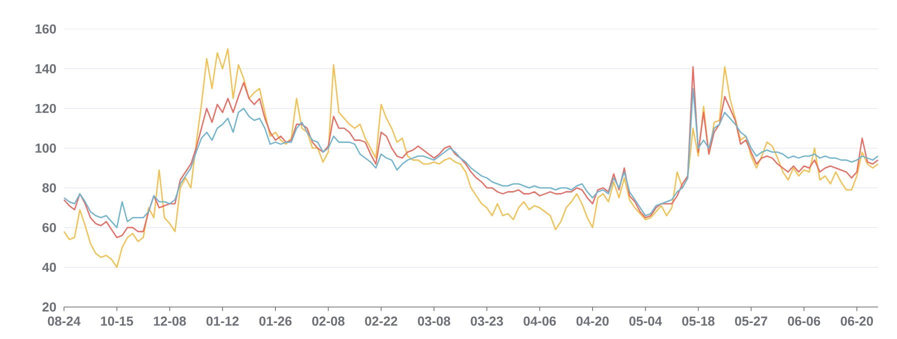 The height and width of the screenshot is (339, 897). Describe the element at coordinates (328, 321) in the screenshot. I see `x-tick-label: 02-08` at that location.